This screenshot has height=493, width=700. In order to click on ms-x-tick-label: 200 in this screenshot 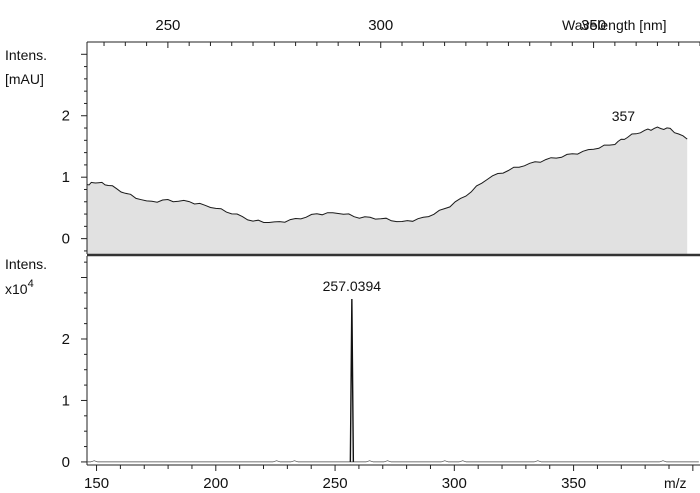, I will do `click(215, 483)`.